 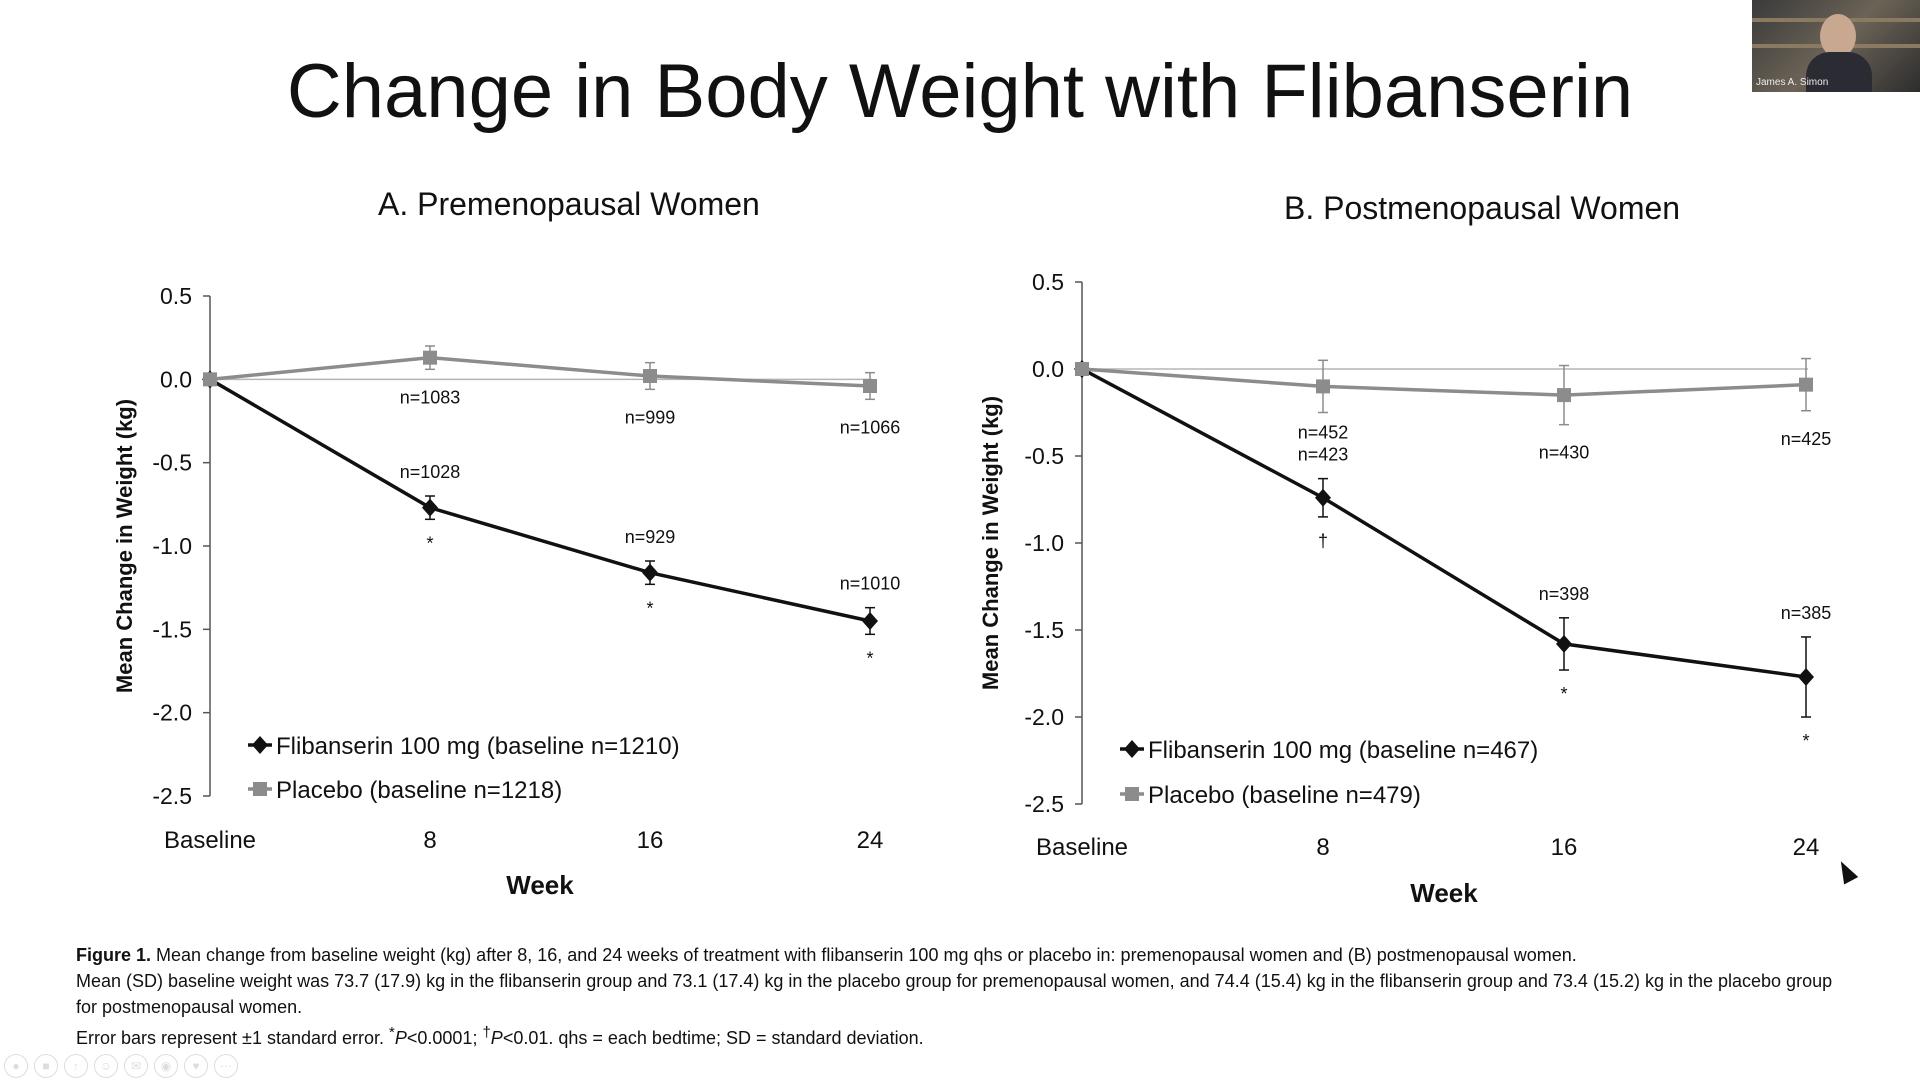 I want to click on participant-body, so click(x=1839, y=72).